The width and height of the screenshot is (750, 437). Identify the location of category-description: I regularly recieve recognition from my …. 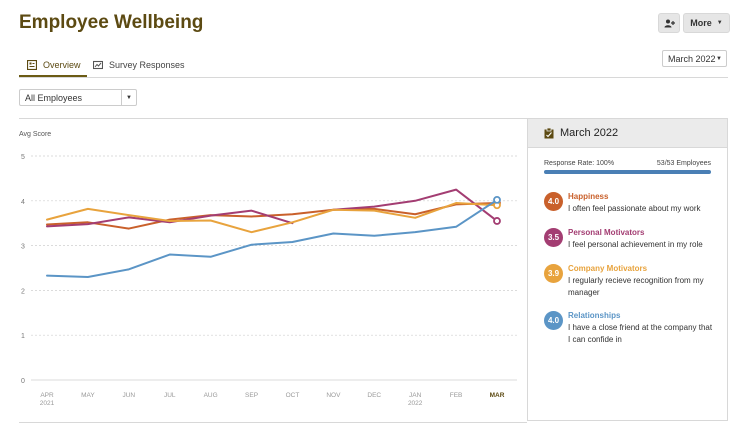
(636, 286).